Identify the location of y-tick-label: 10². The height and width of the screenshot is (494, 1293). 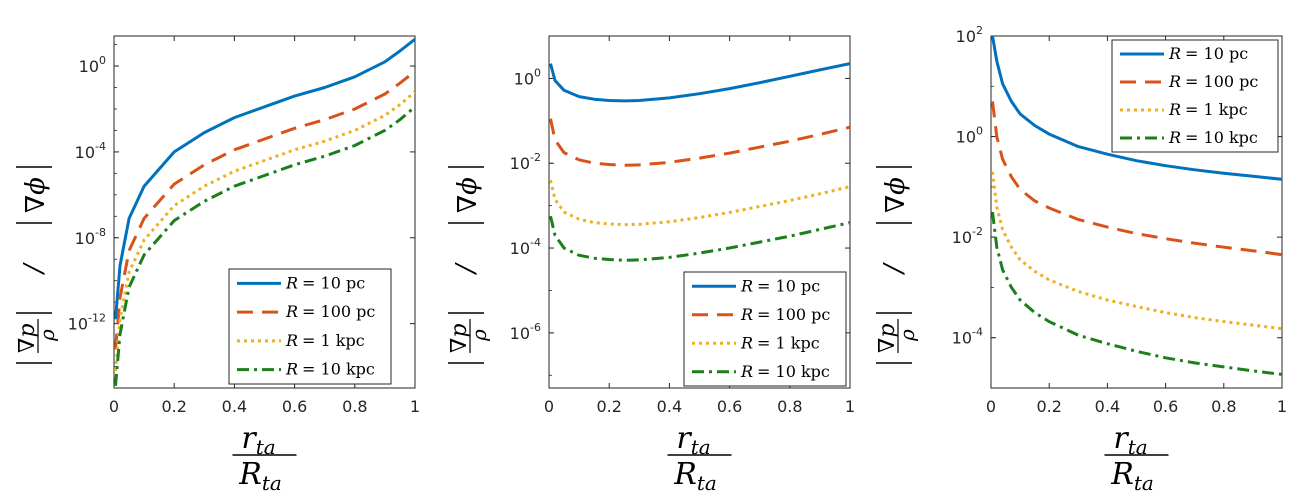
(969, 35).